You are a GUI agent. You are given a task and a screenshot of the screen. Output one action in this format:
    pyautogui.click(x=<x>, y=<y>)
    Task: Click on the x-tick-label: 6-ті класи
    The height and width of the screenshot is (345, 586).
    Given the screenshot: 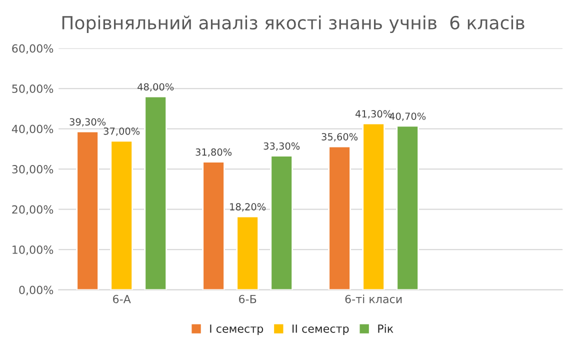 What is the action you would take?
    pyautogui.click(x=373, y=299)
    